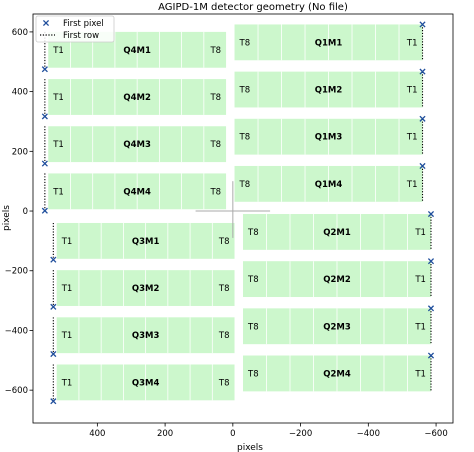 The width and height of the screenshot is (474, 452). I want to click on module-label: Q4M2, so click(137, 98).